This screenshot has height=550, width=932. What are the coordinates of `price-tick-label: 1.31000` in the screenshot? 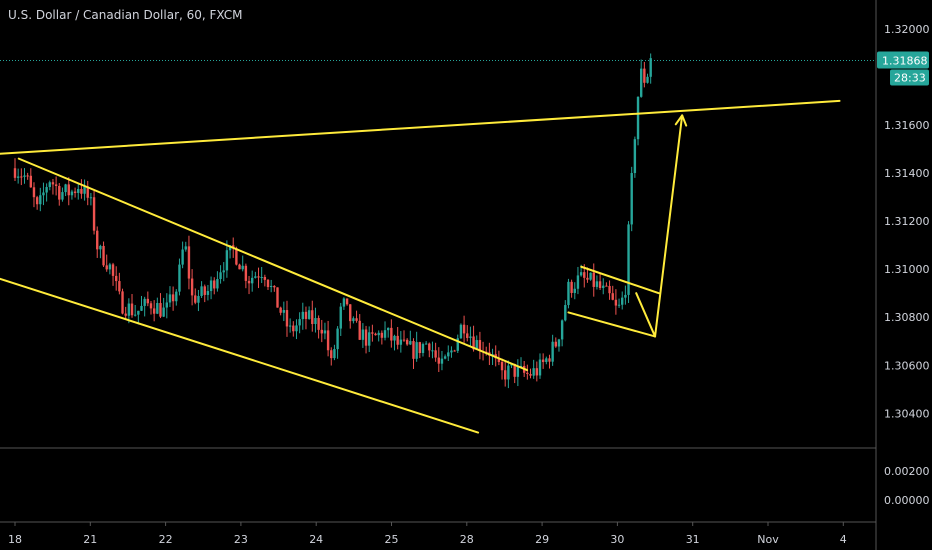 It's located at (907, 269).